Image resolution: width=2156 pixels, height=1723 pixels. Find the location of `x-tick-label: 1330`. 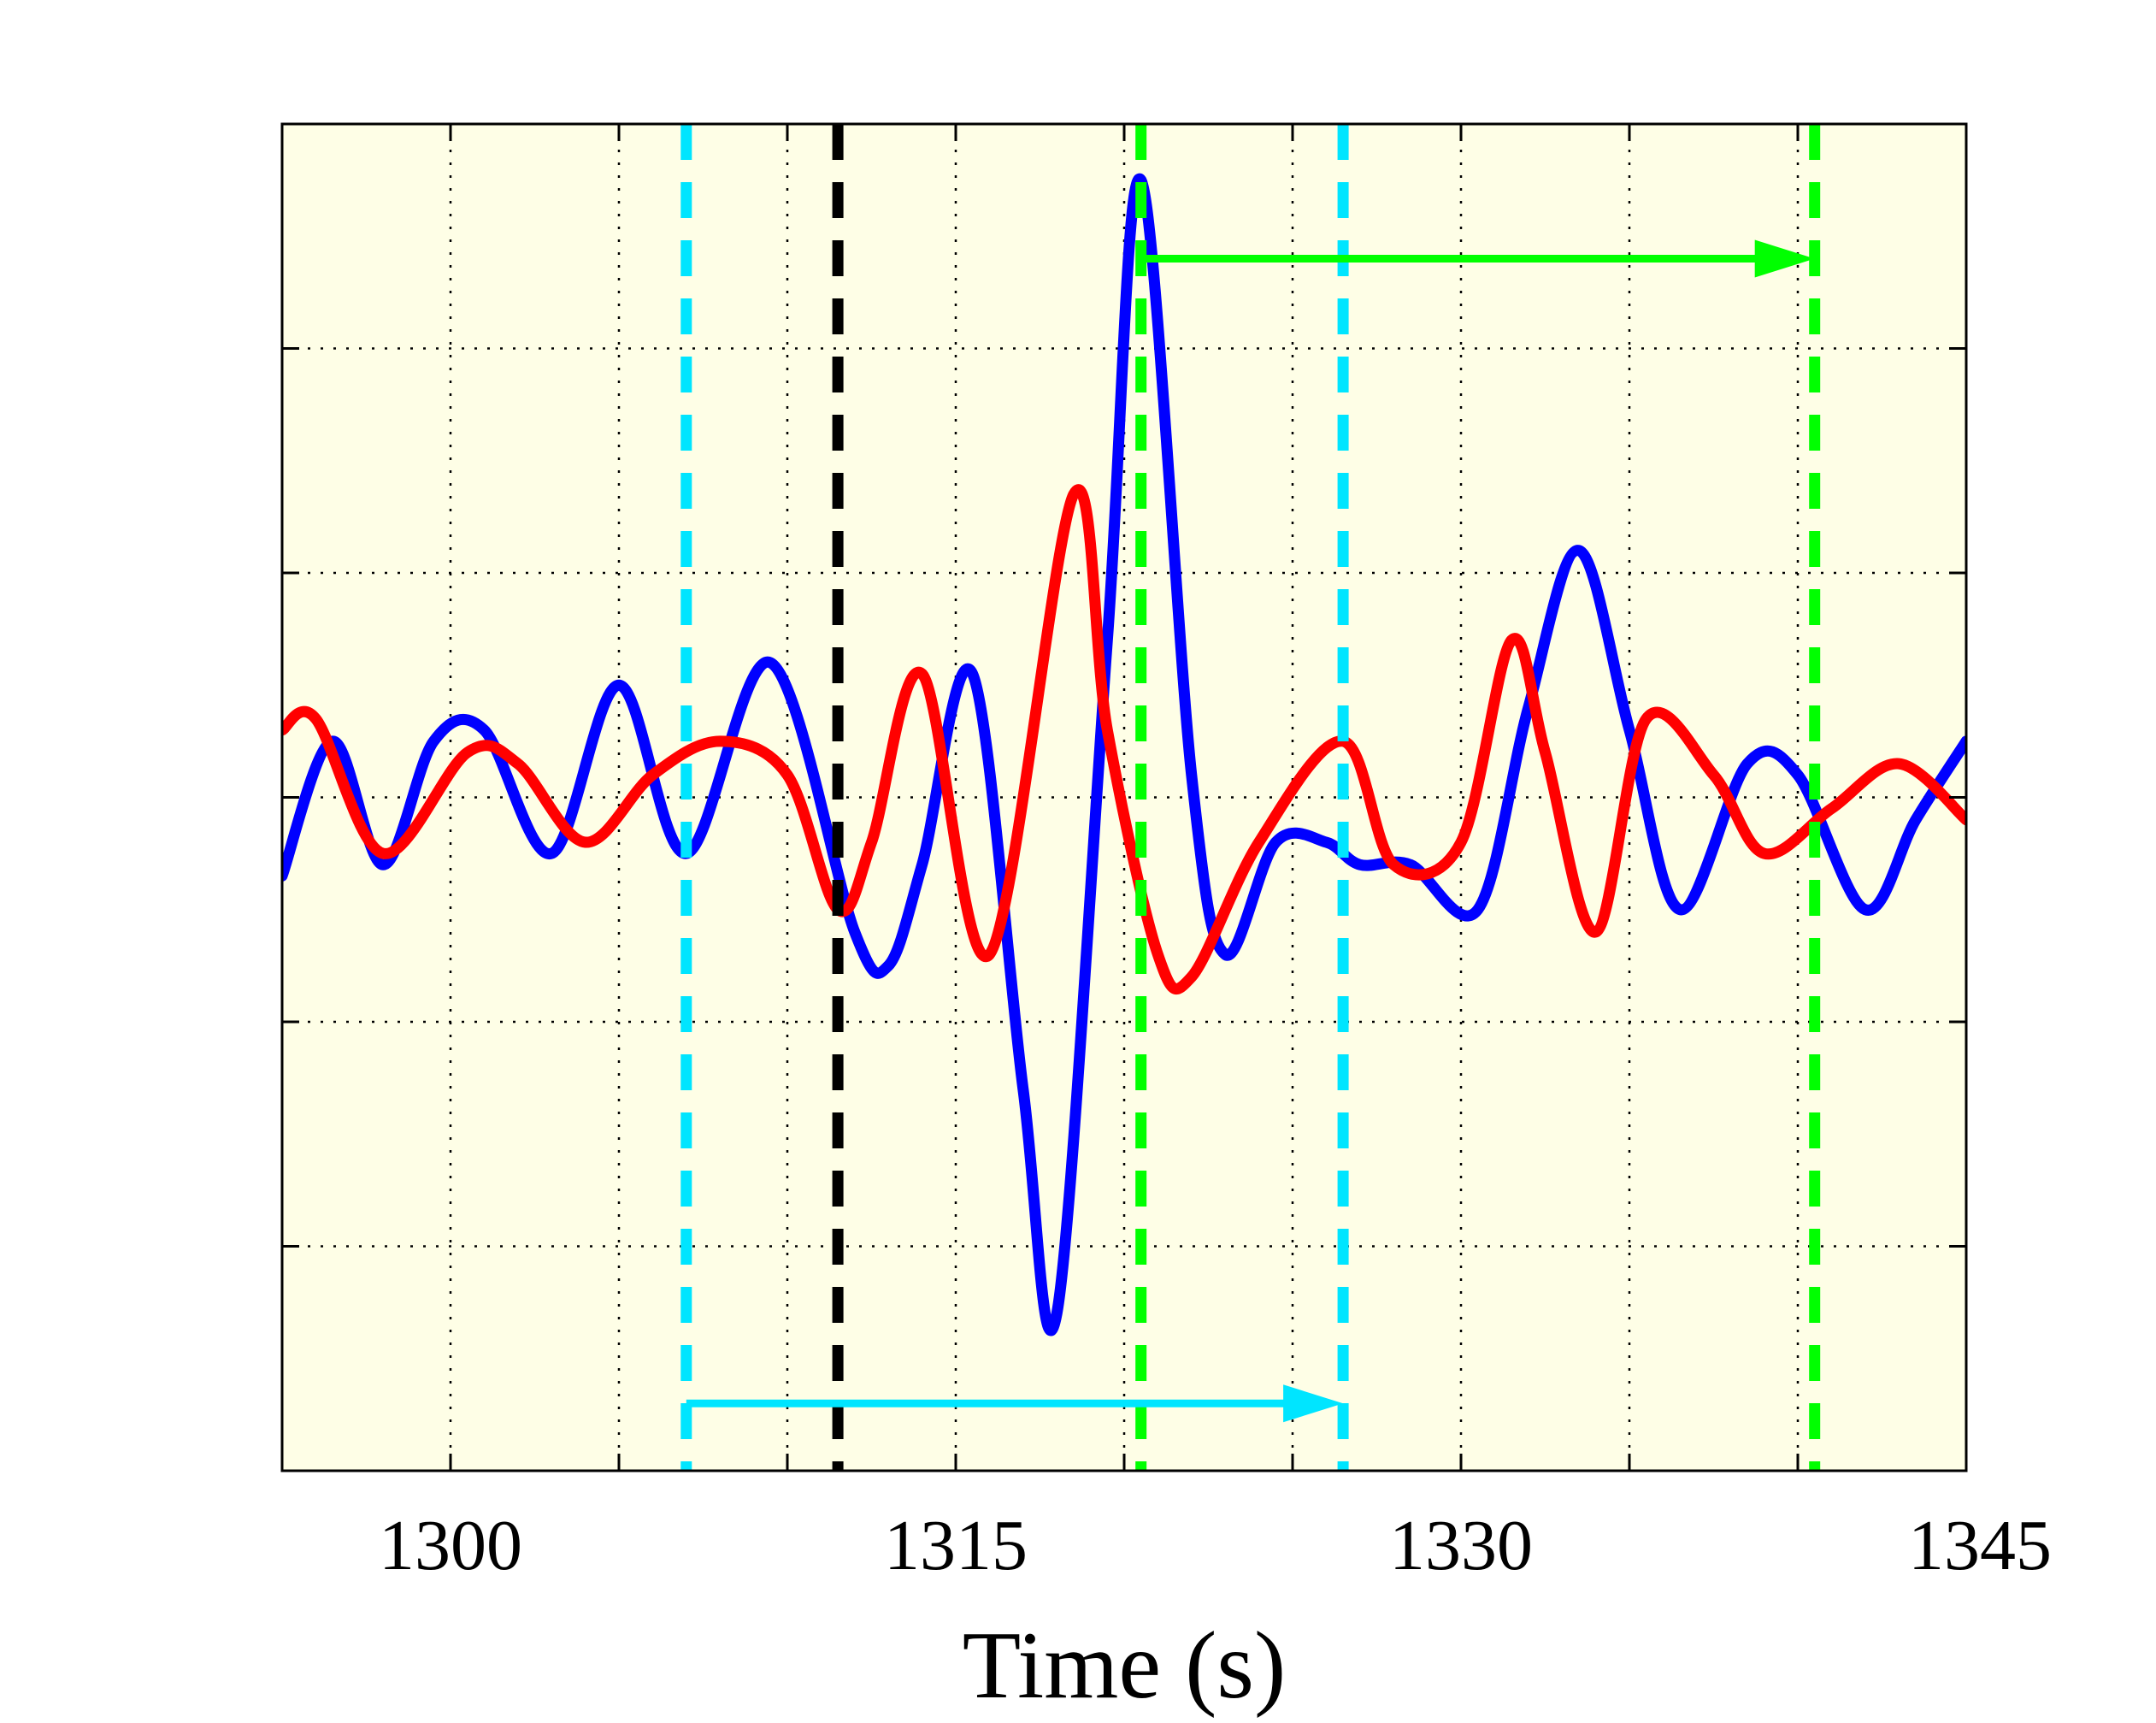

x-tick-label: 1330 is located at coordinates (1461, 1545).